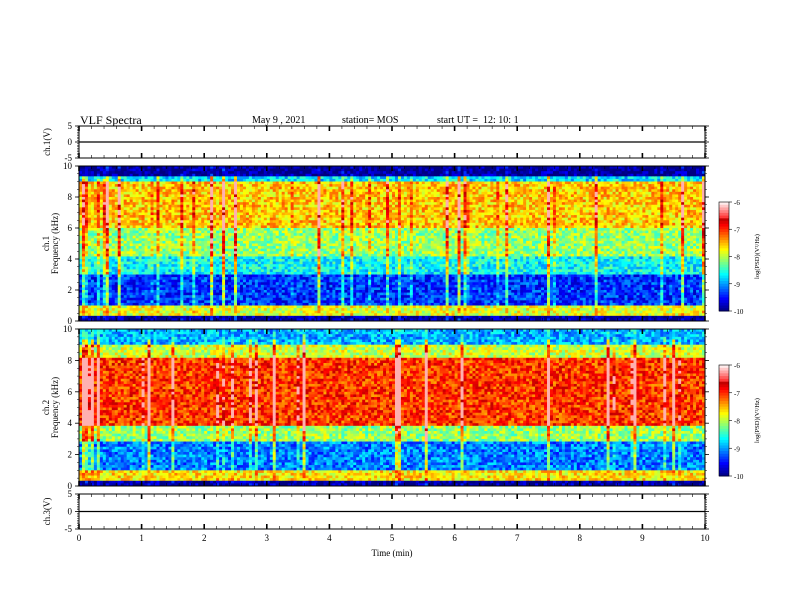 Image resolution: width=792 pixels, height=612 pixels. I want to click on x-tick-label: 9, so click(642, 538).